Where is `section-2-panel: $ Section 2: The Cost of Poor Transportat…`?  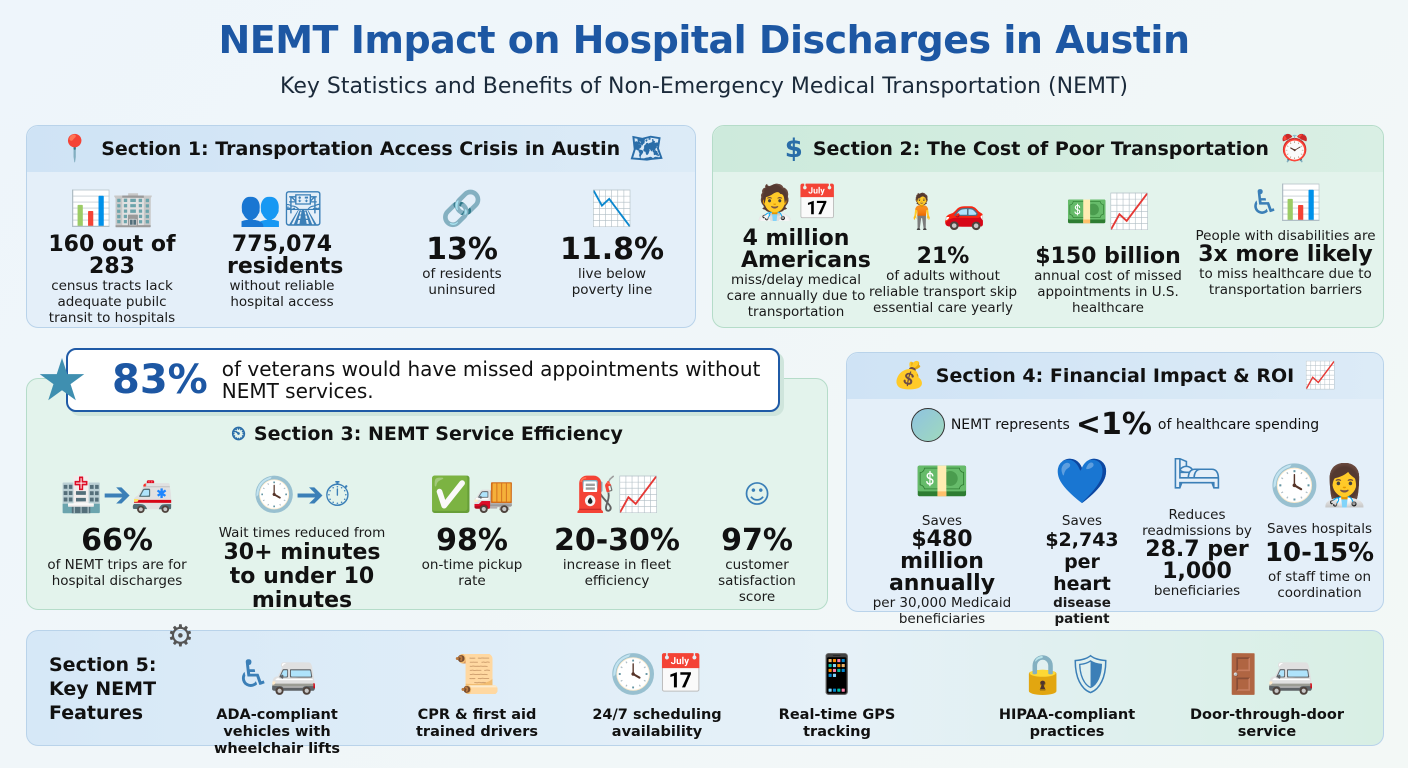 section-2-panel: $ Section 2: The Cost of Poor Transportat… is located at coordinates (1048, 226).